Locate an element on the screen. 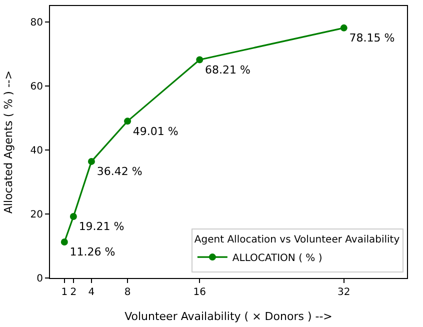  x-axis-title: Volunteer Availability ( × Donors ) --> is located at coordinates (228, 317).